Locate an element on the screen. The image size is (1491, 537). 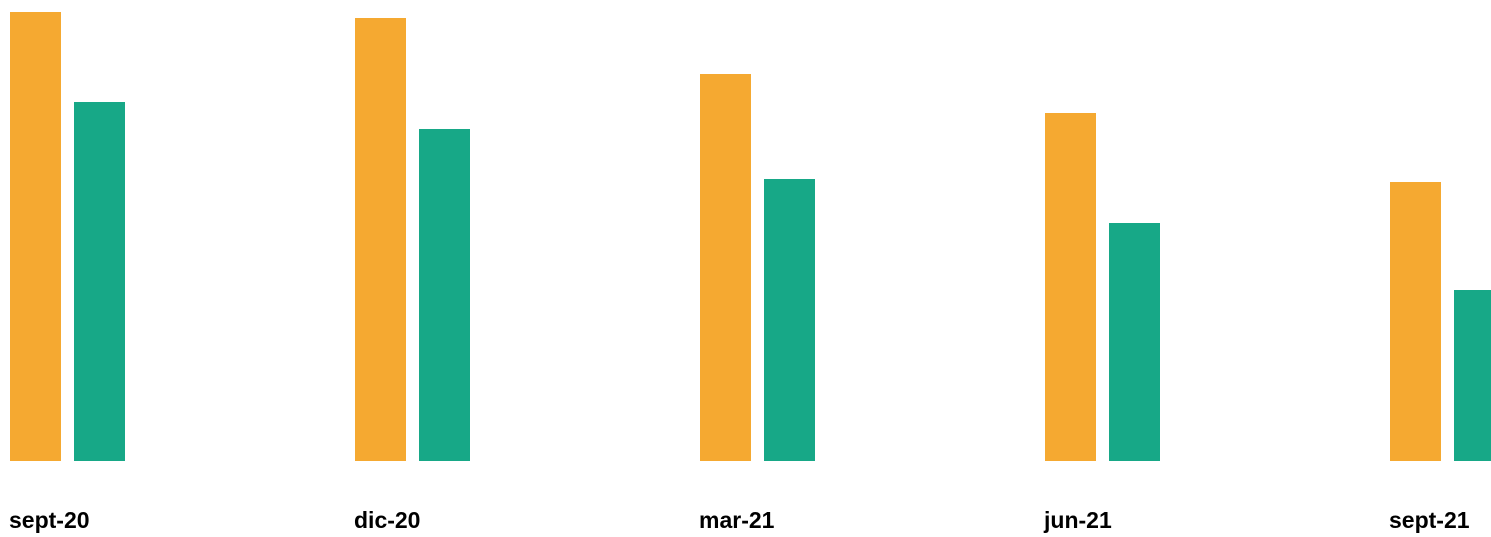
x-tick-label: mar-21 is located at coordinates (737, 520).